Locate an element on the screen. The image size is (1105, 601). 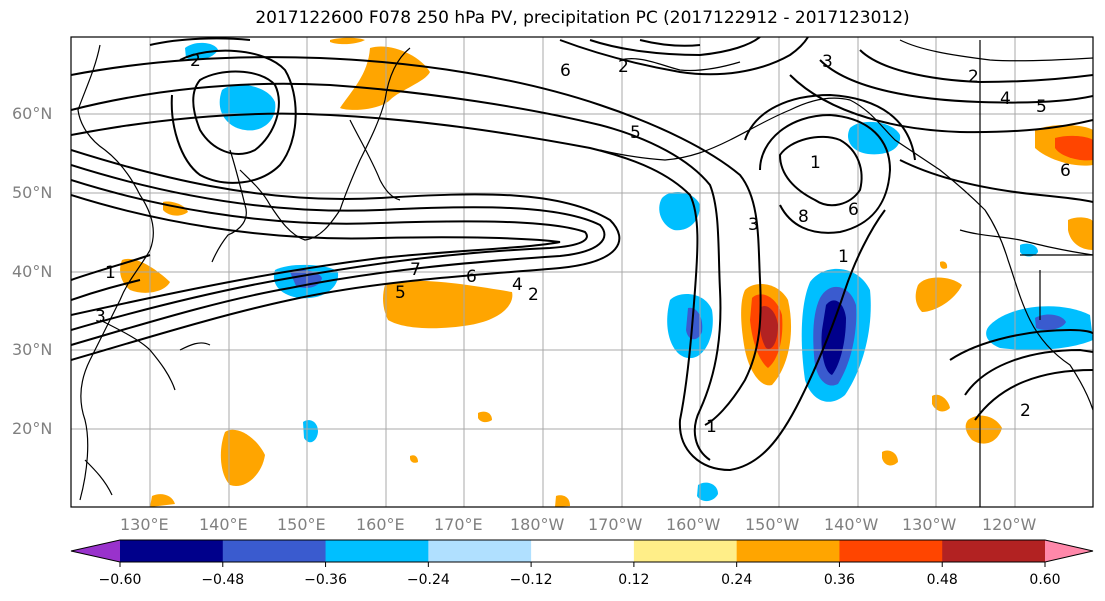
colorbar-tick-label: 0.60 is located at coordinates (1045, 580).